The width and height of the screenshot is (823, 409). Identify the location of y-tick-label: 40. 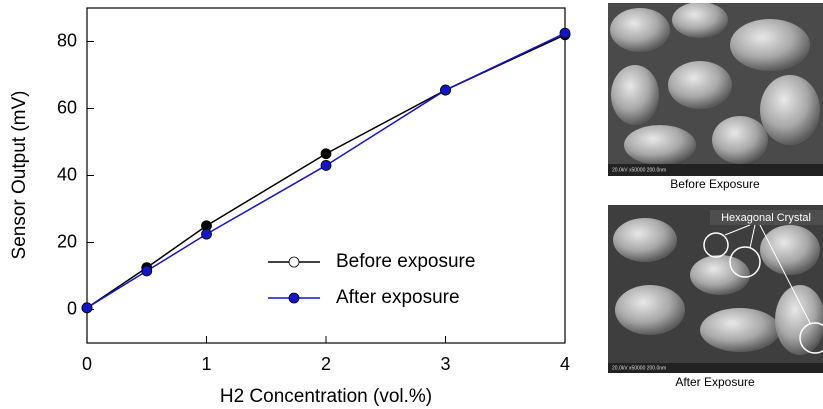
(67, 174).